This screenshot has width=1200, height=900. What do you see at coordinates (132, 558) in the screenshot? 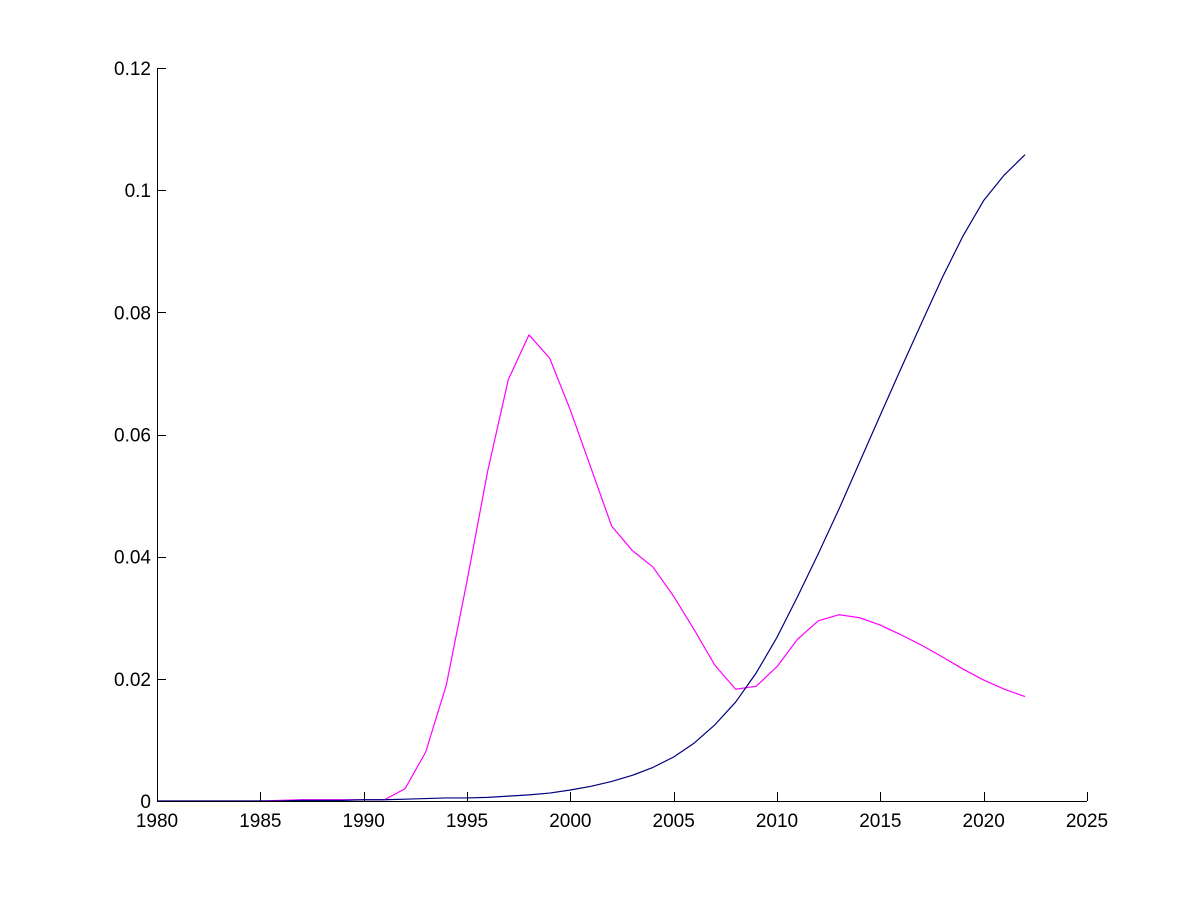
I see `y-tick-label: 0.04` at bounding box center [132, 558].